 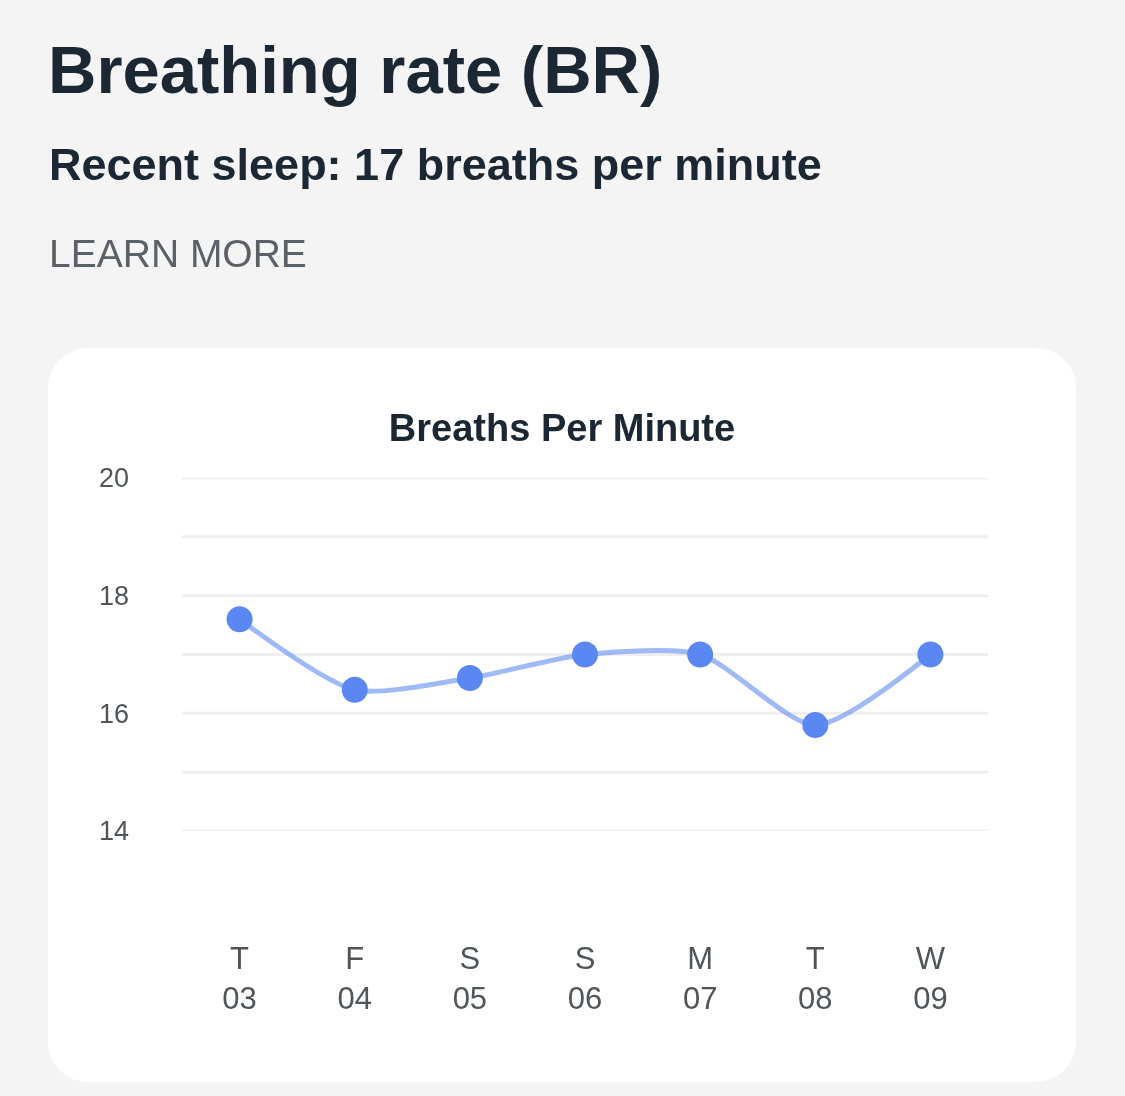 What do you see at coordinates (354, 979) in the screenshot?
I see `x-tick-label: F 04` at bounding box center [354, 979].